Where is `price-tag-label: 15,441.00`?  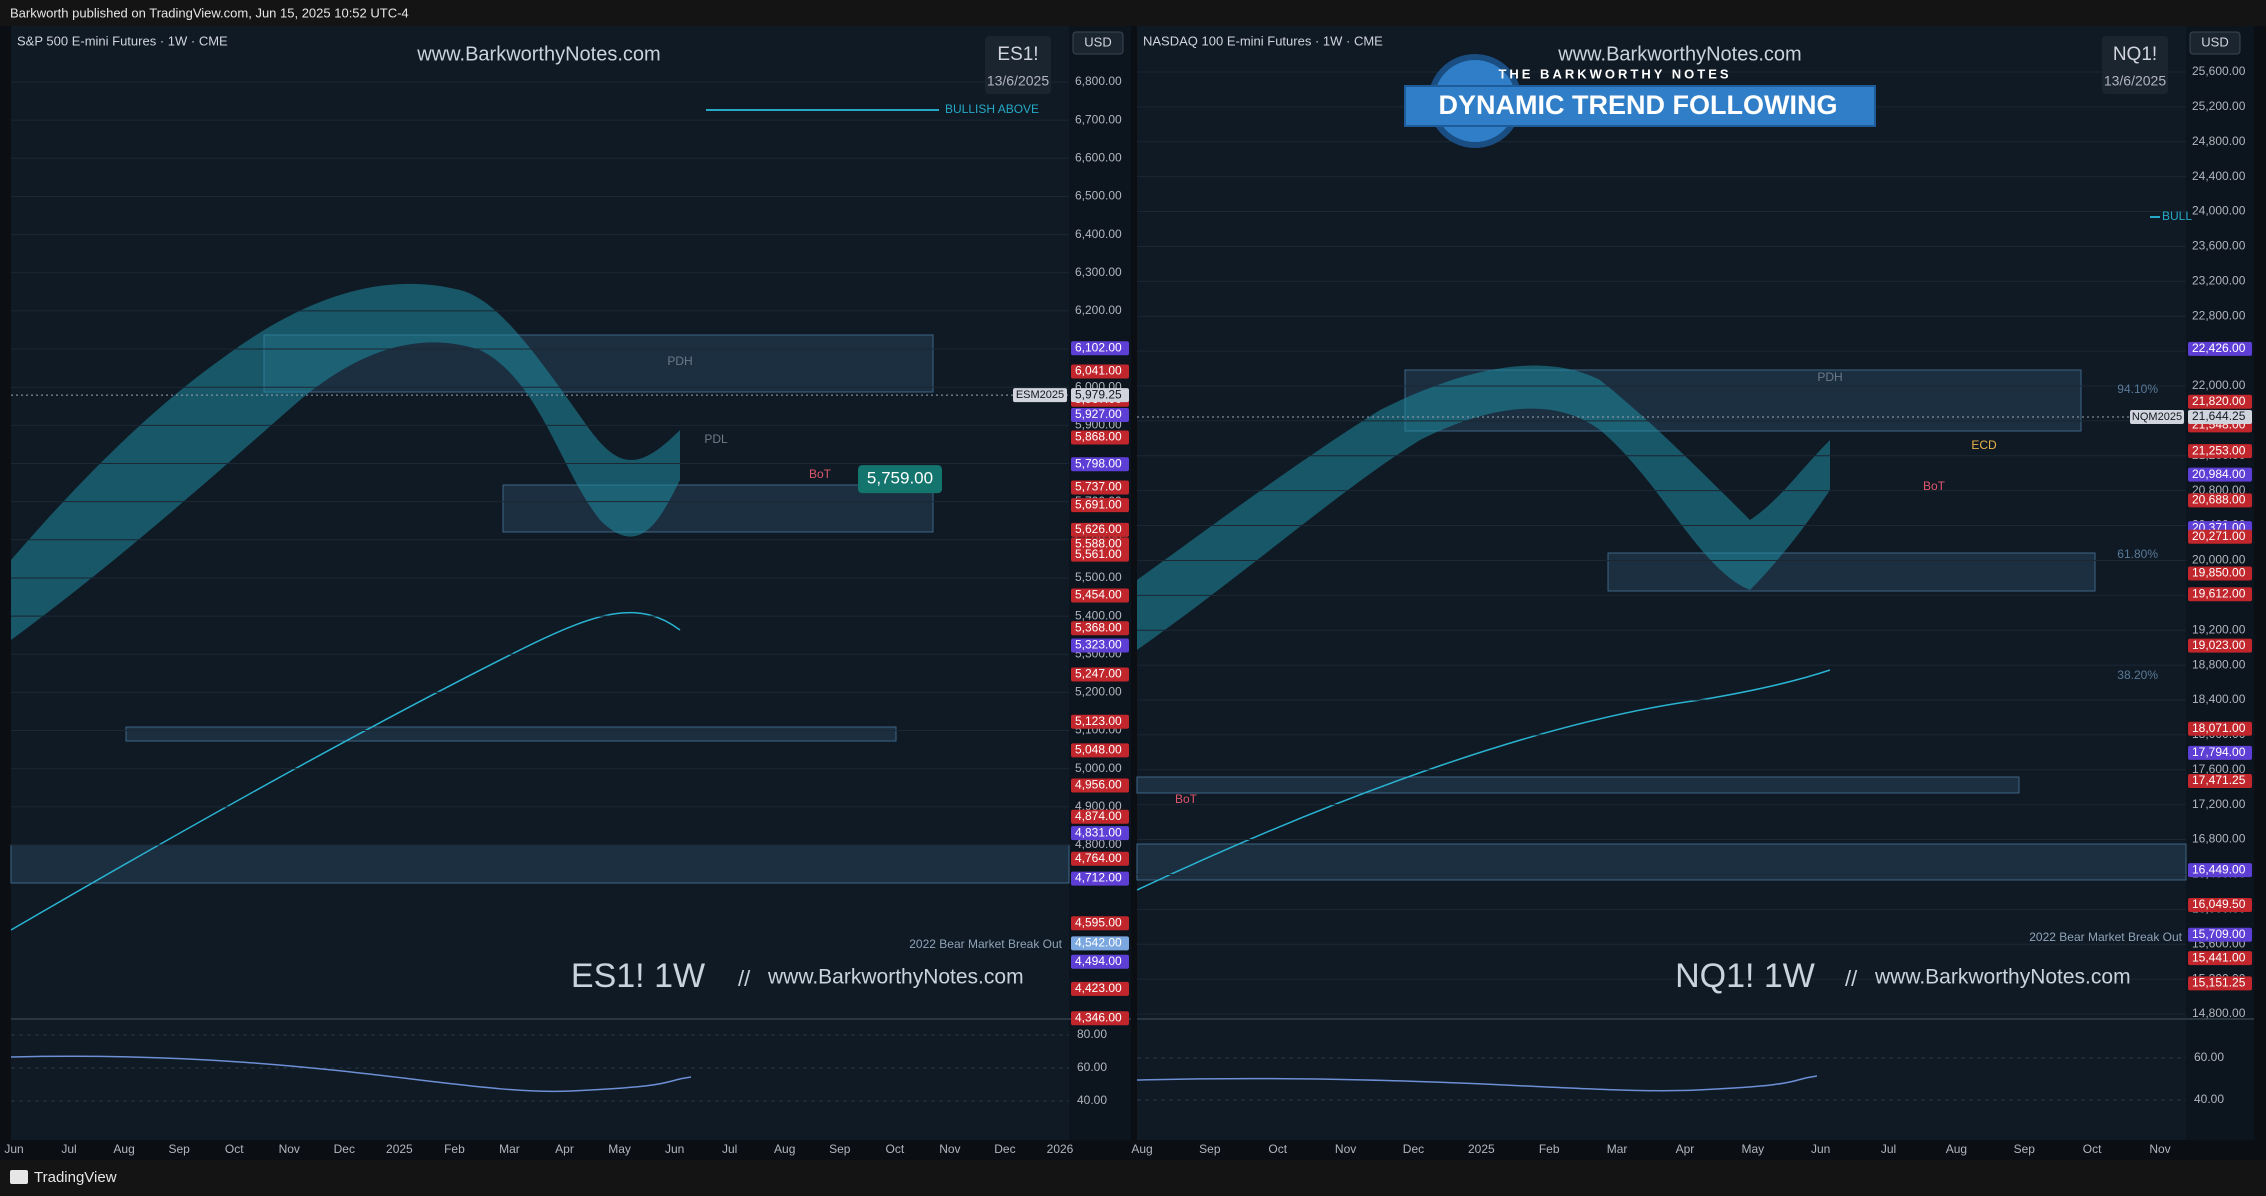 price-tag-label: 15,441.00 is located at coordinates (2219, 957).